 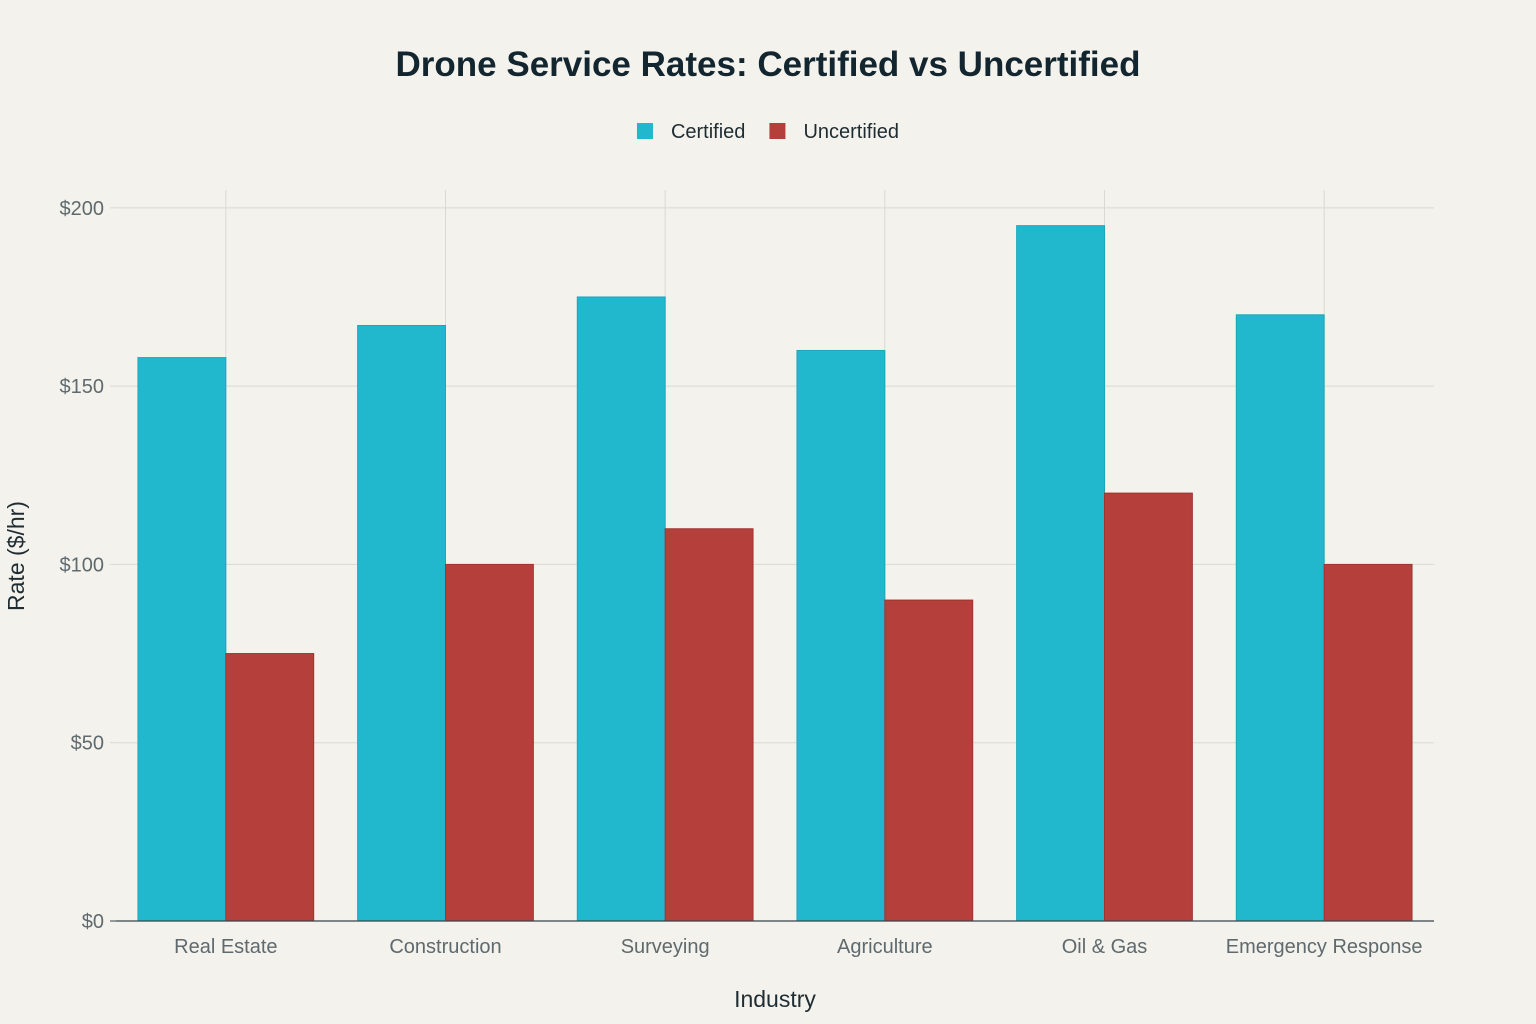 I want to click on x-tick-label: Construction, so click(x=445, y=947).